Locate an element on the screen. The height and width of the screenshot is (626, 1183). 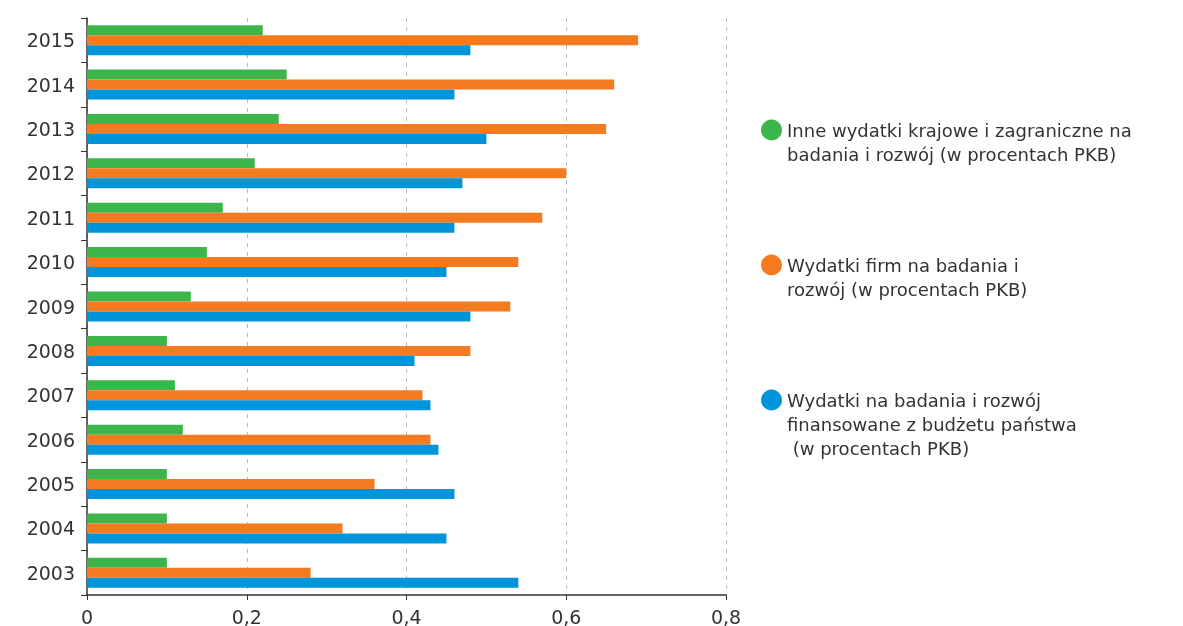
legend-label: Wydatki firm na badania i rozwój (w procentach PKB) is located at coordinates (907, 277).